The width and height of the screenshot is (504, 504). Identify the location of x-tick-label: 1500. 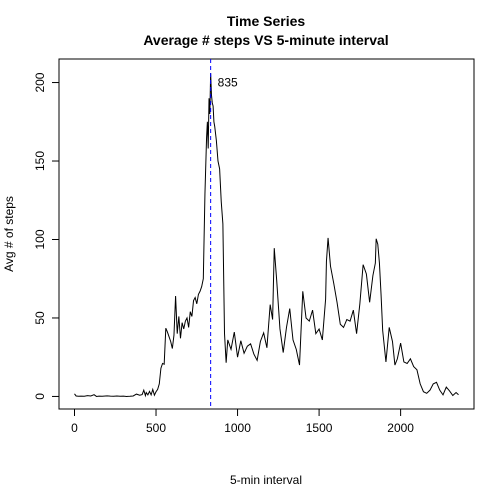
(319, 428).